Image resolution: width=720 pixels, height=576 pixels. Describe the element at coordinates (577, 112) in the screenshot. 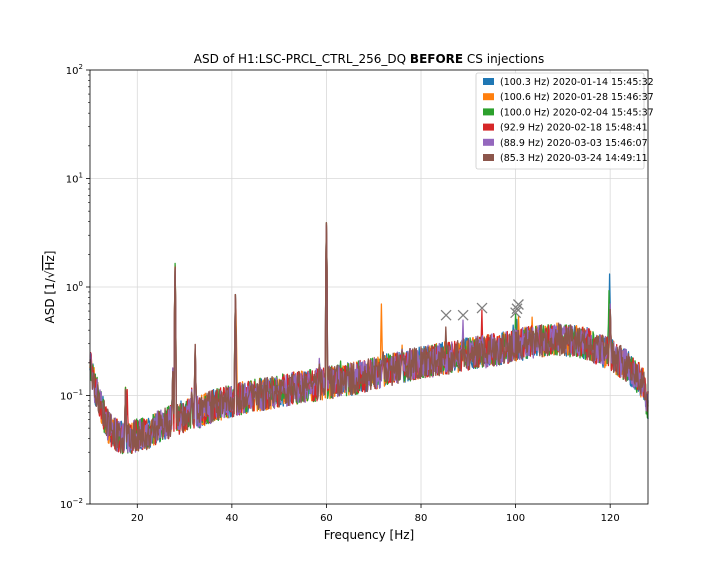

I see `legend-label-3: (100.0 Hz) 2020-02-04 15:45:37` at that location.